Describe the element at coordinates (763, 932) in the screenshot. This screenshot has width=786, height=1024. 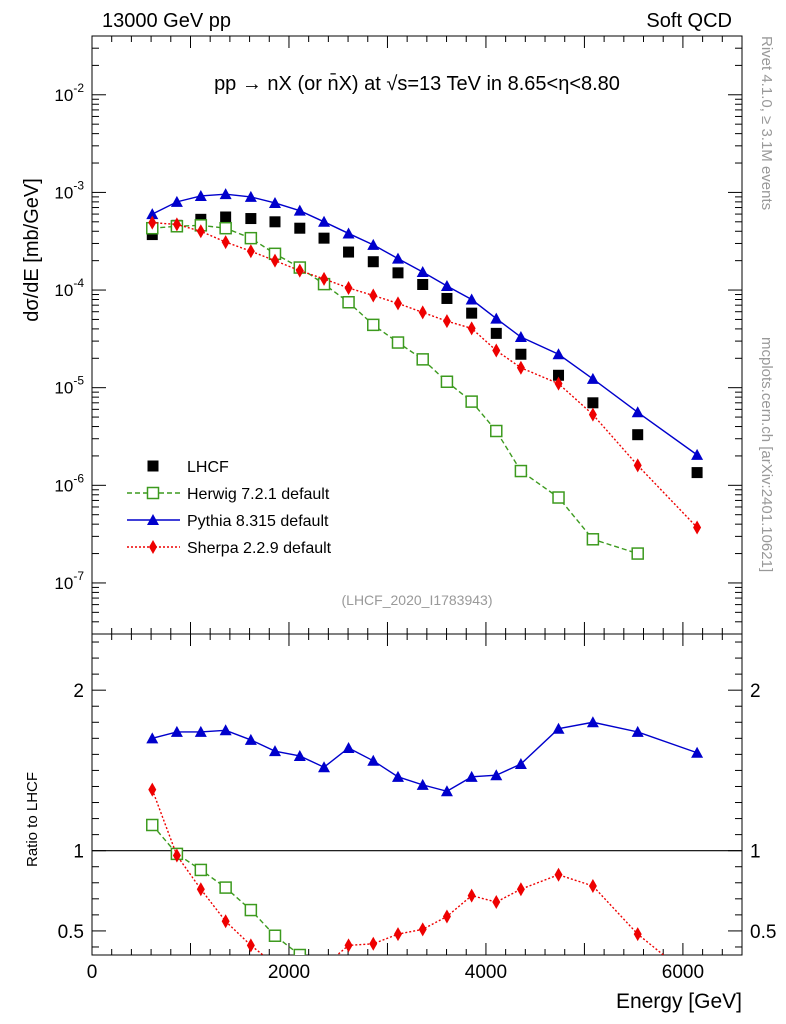
I see `ratio-y-tick-label-right: 0.5` at that location.